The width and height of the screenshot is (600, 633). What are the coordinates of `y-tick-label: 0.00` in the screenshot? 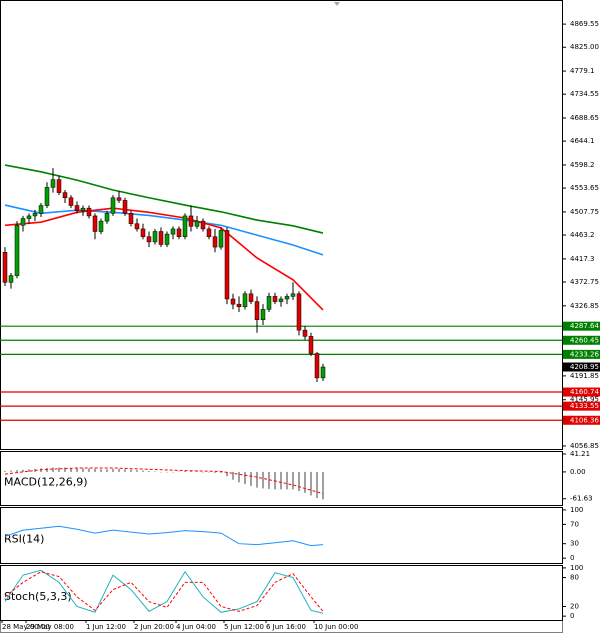 It's located at (578, 472).